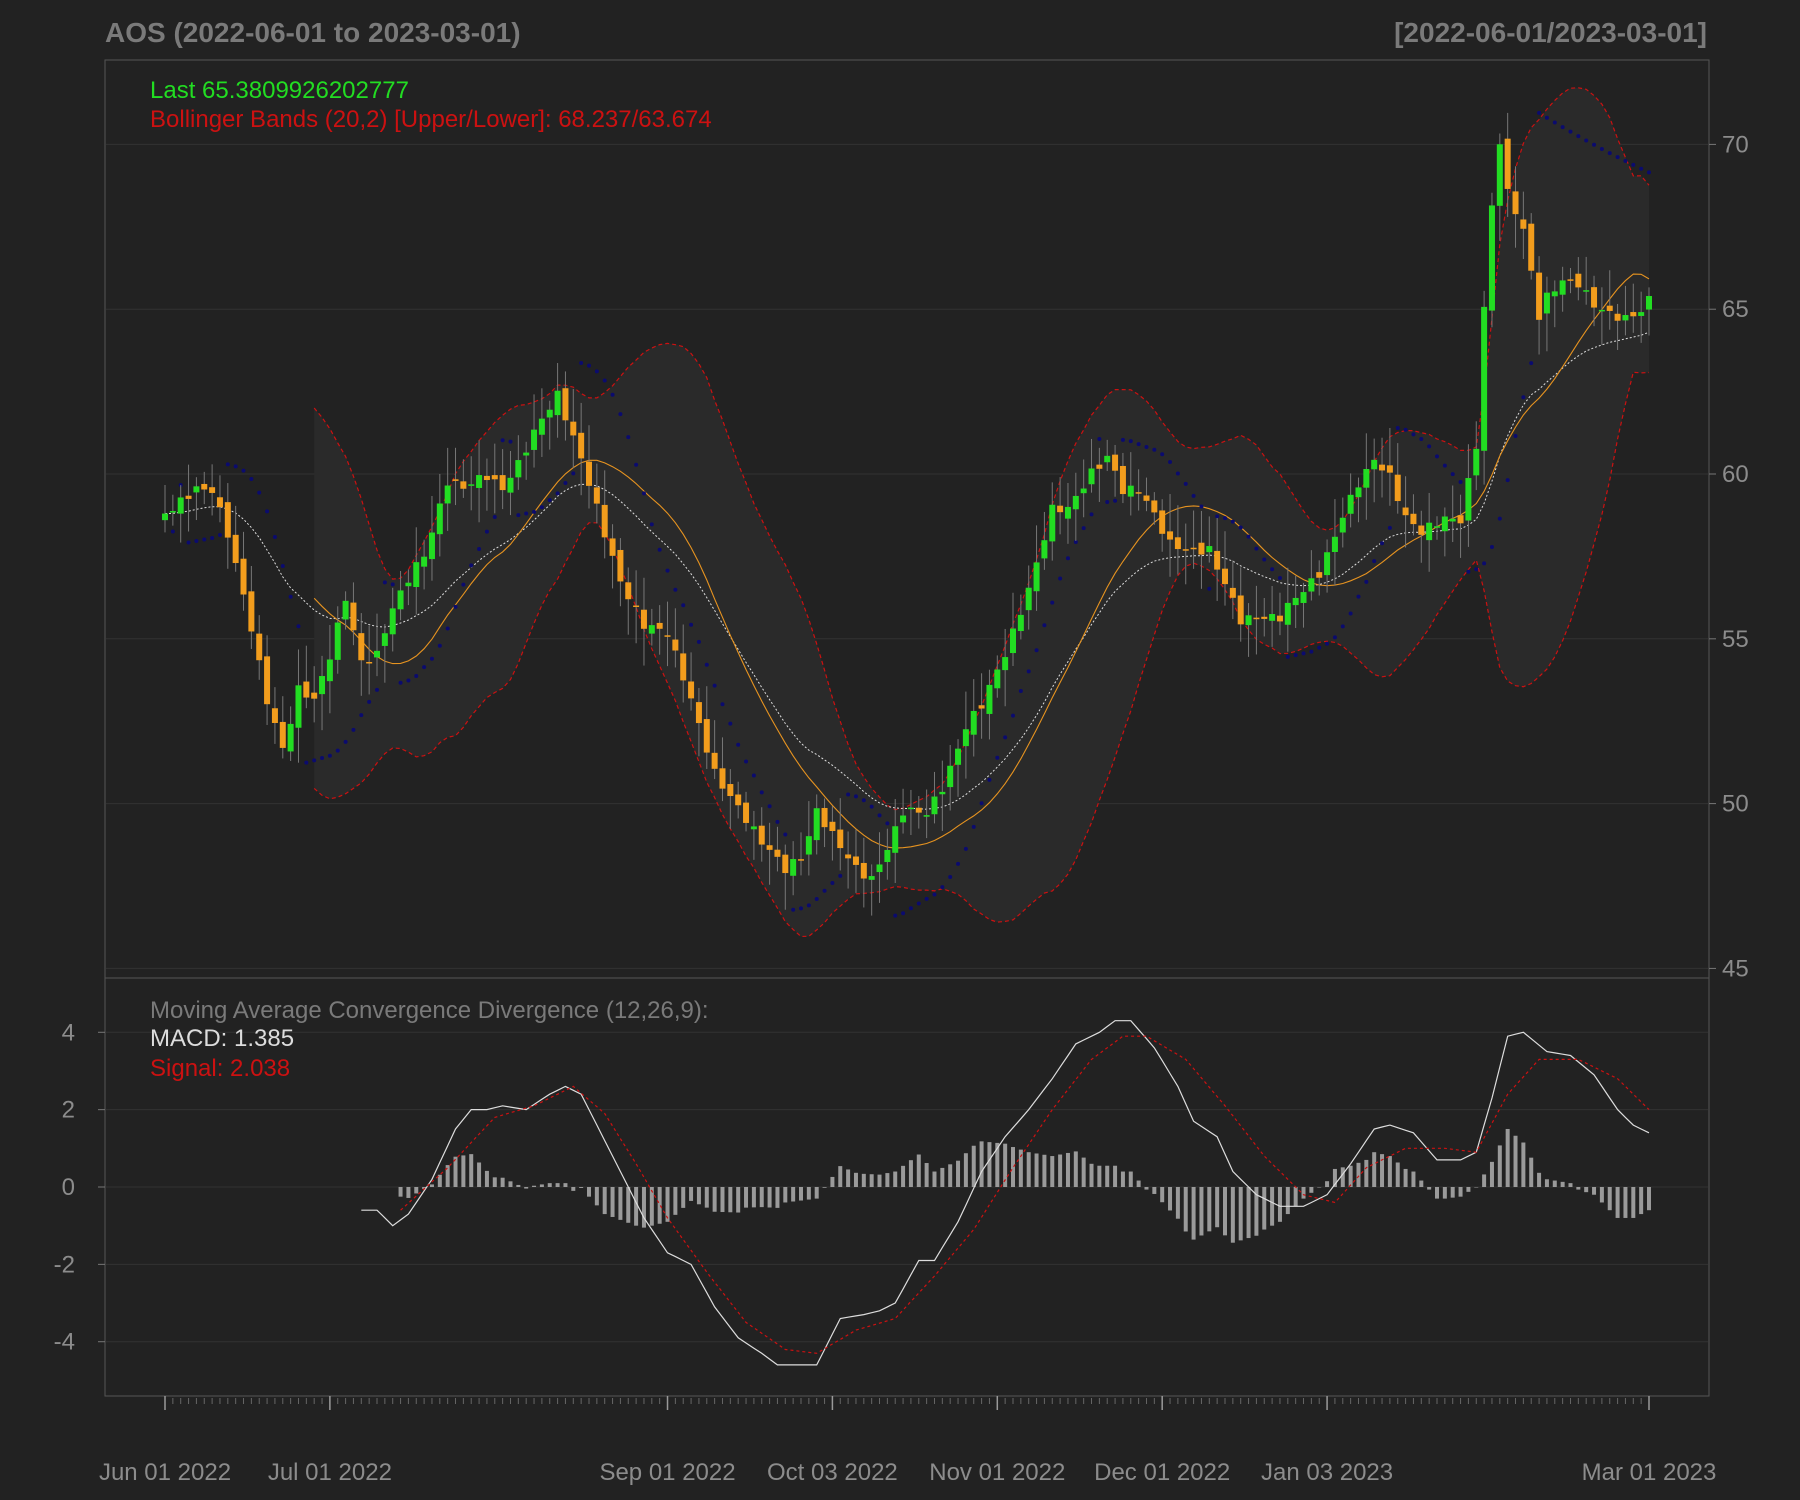 The width and height of the screenshot is (1800, 1500). What do you see at coordinates (1735, 968) in the screenshot?
I see `price-tick-label: 45` at bounding box center [1735, 968].